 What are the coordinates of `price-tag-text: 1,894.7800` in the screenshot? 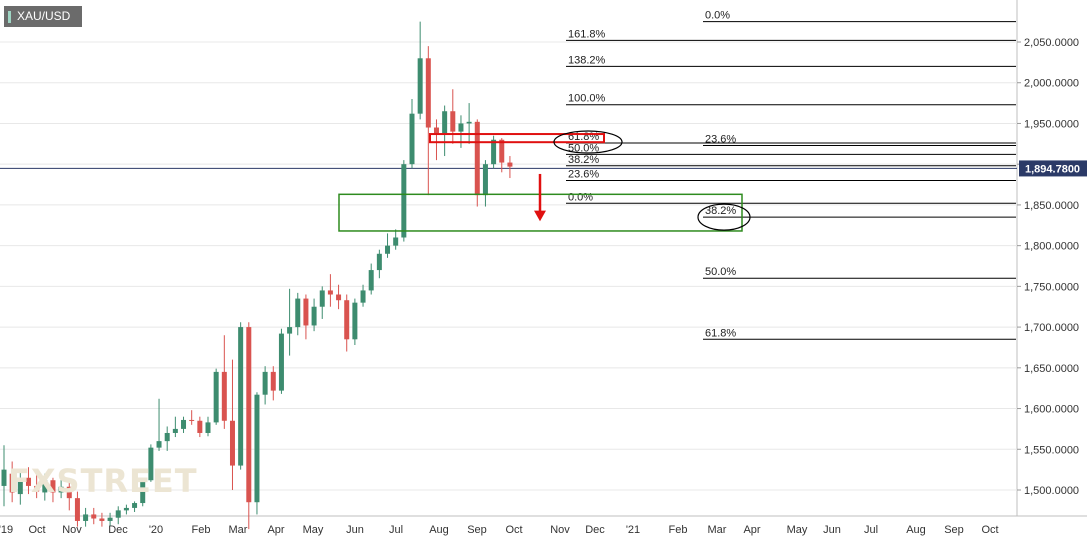 It's located at (1052, 169).